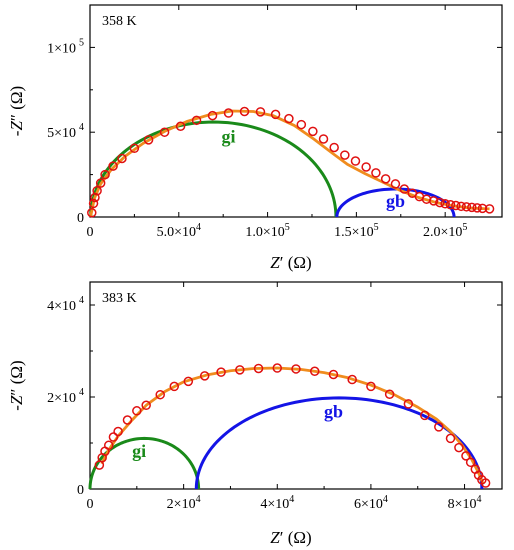 The width and height of the screenshot is (514, 550). Describe the element at coordinates (61, 48) in the screenshot. I see `y-tick-label: 1×10` at that location.